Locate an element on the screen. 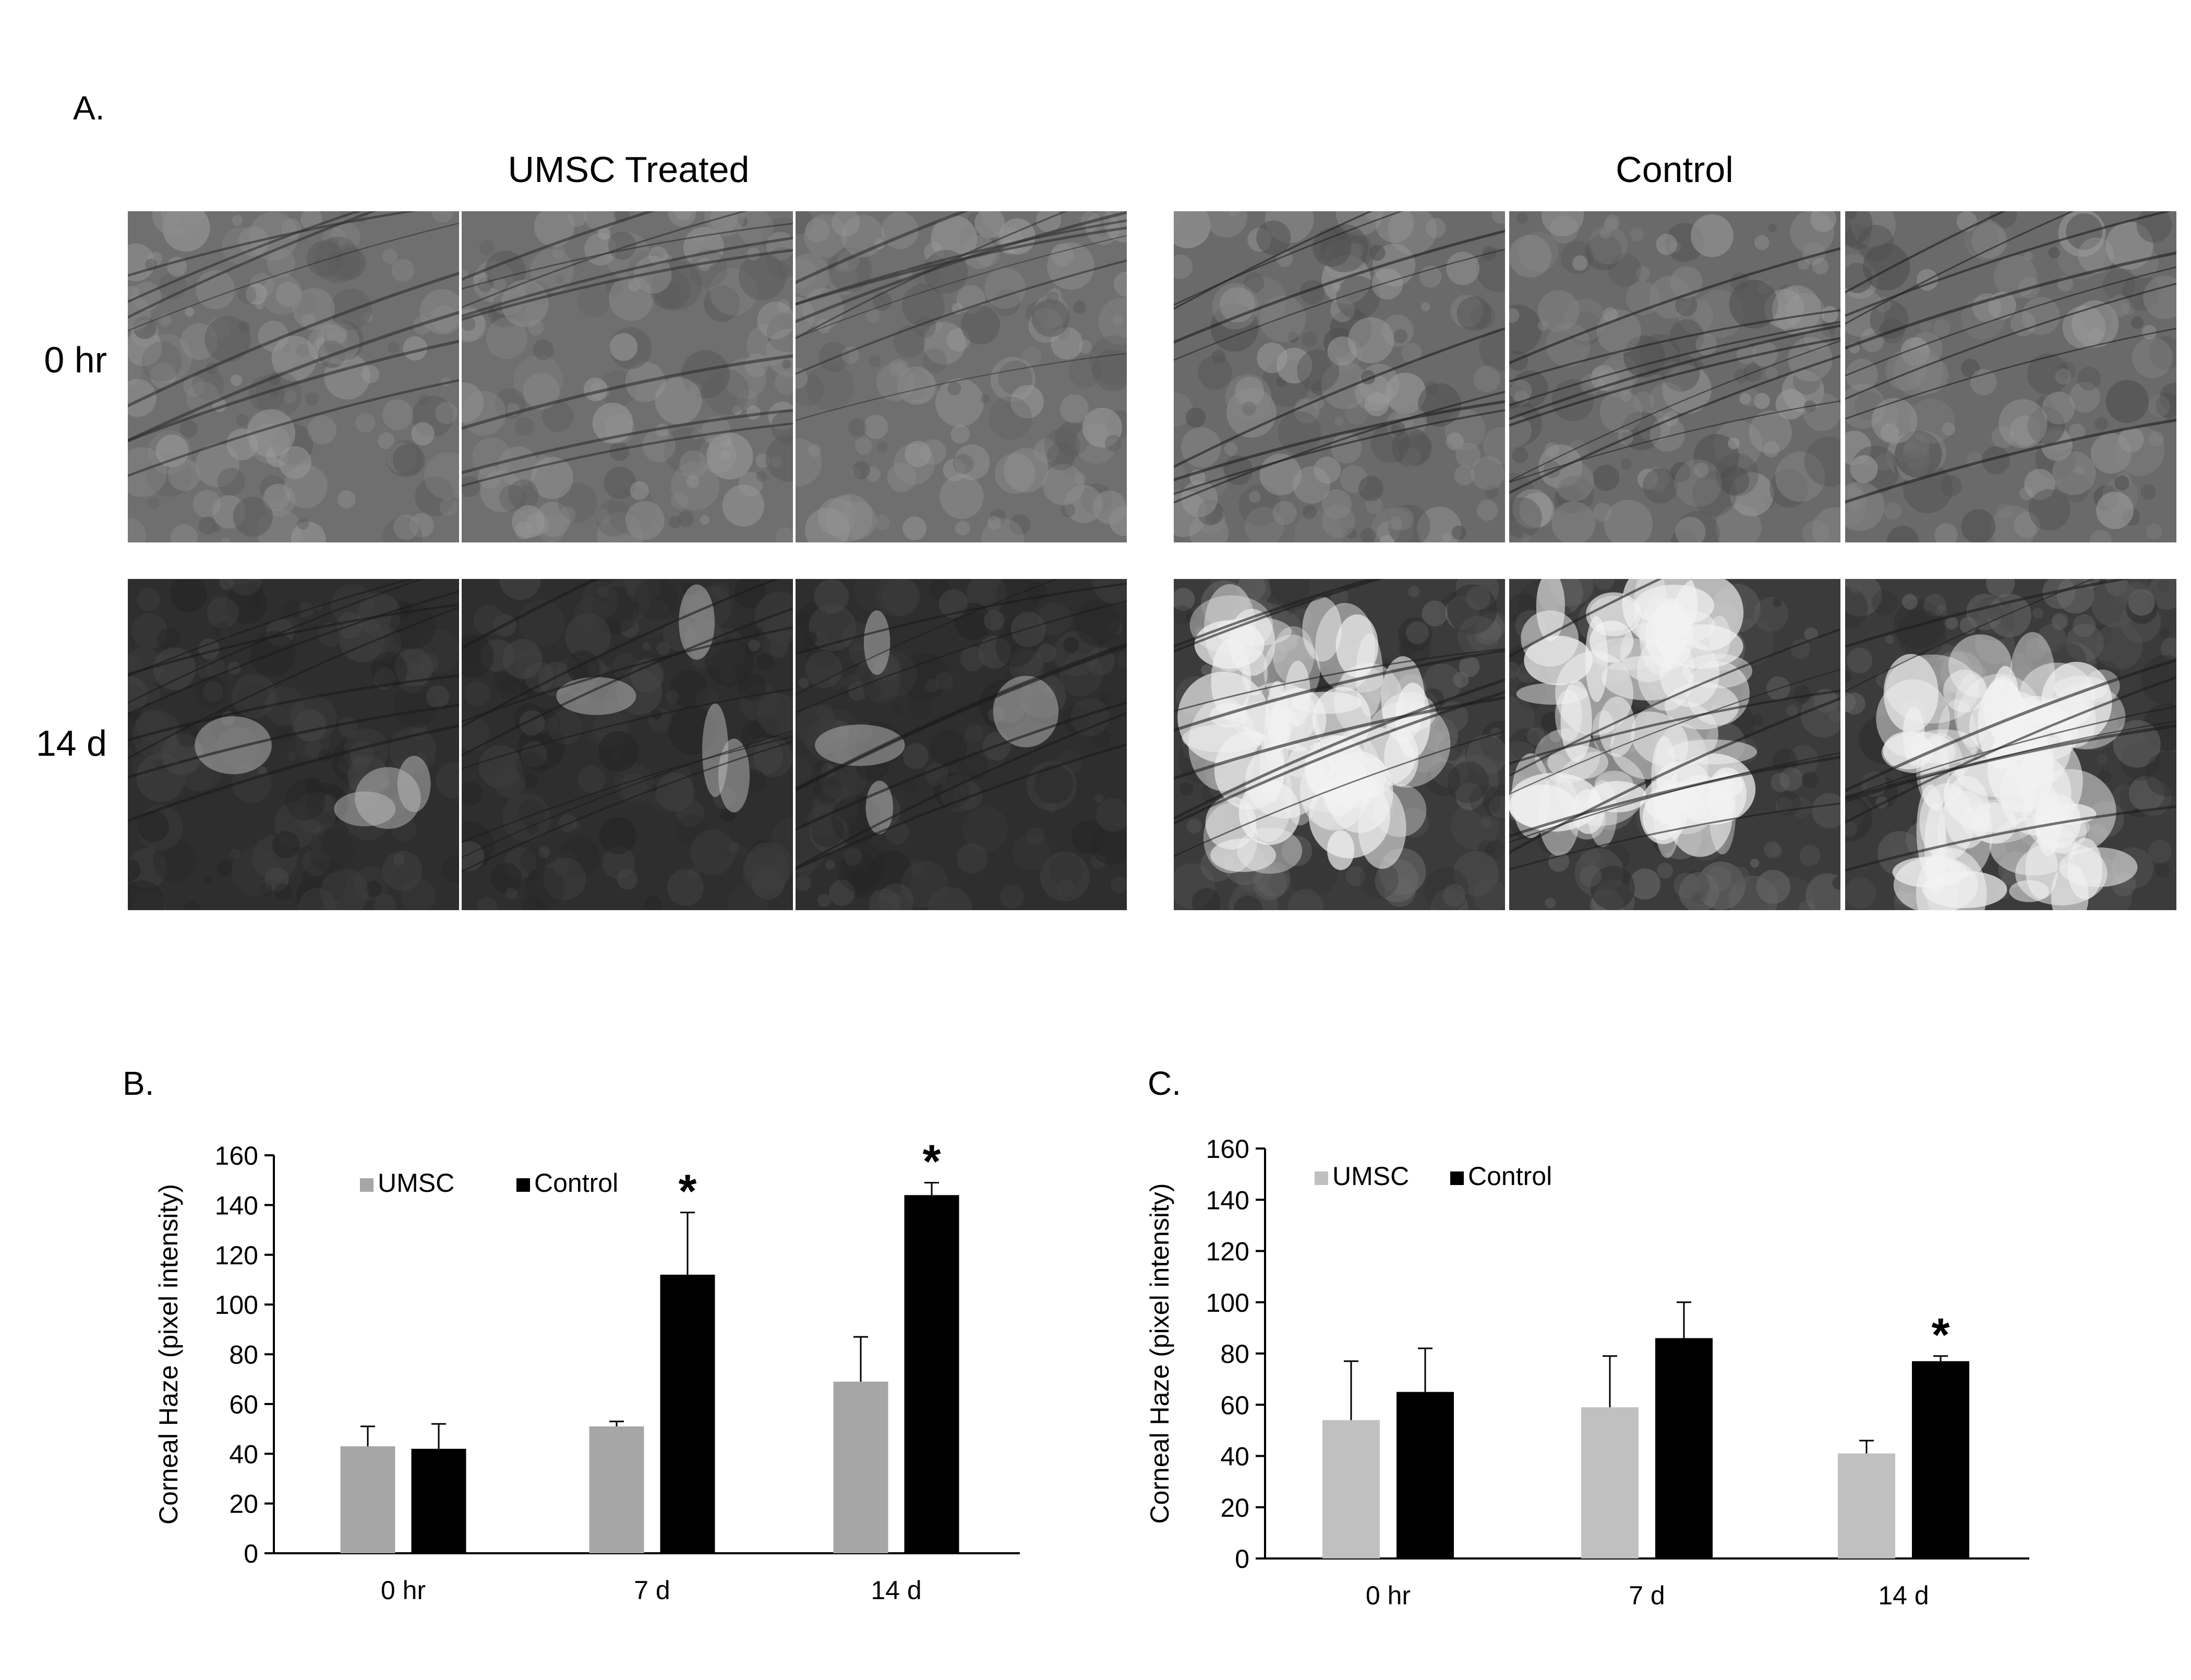 The image size is (2191, 1680). panel-a-label: A. is located at coordinates (89, 108).